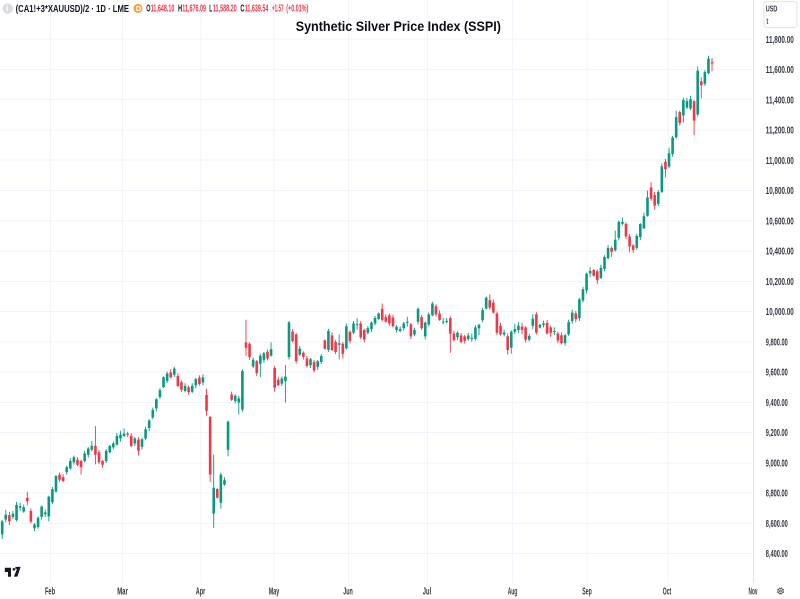  I want to click on svg-text: Apr, so click(200, 592).